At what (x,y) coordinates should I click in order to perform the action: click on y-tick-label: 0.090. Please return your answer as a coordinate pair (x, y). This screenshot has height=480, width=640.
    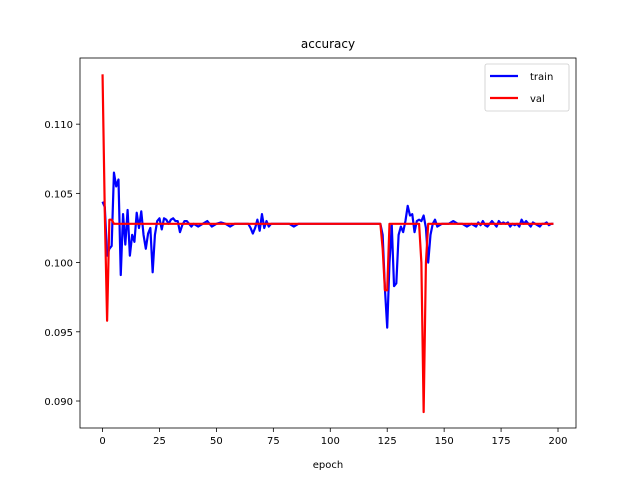
    Looking at the image, I should click on (58, 402).